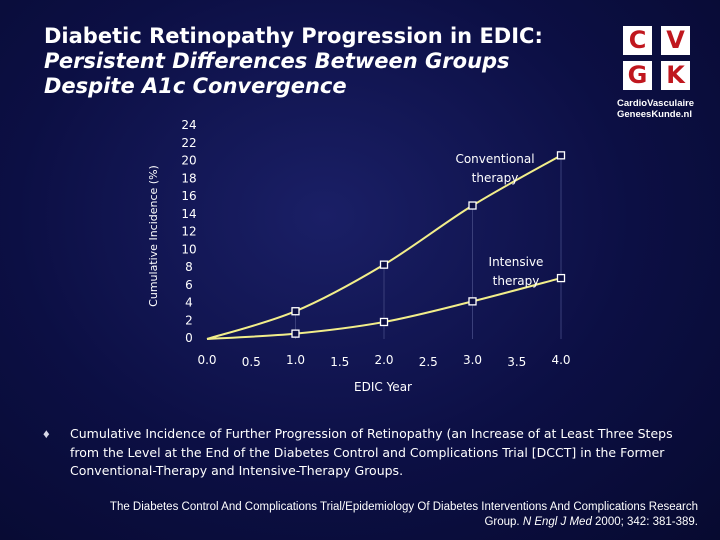 The image size is (720, 540). Describe the element at coordinates (557, 522) in the screenshot. I see `citation-journal: N Engl J Med` at that location.